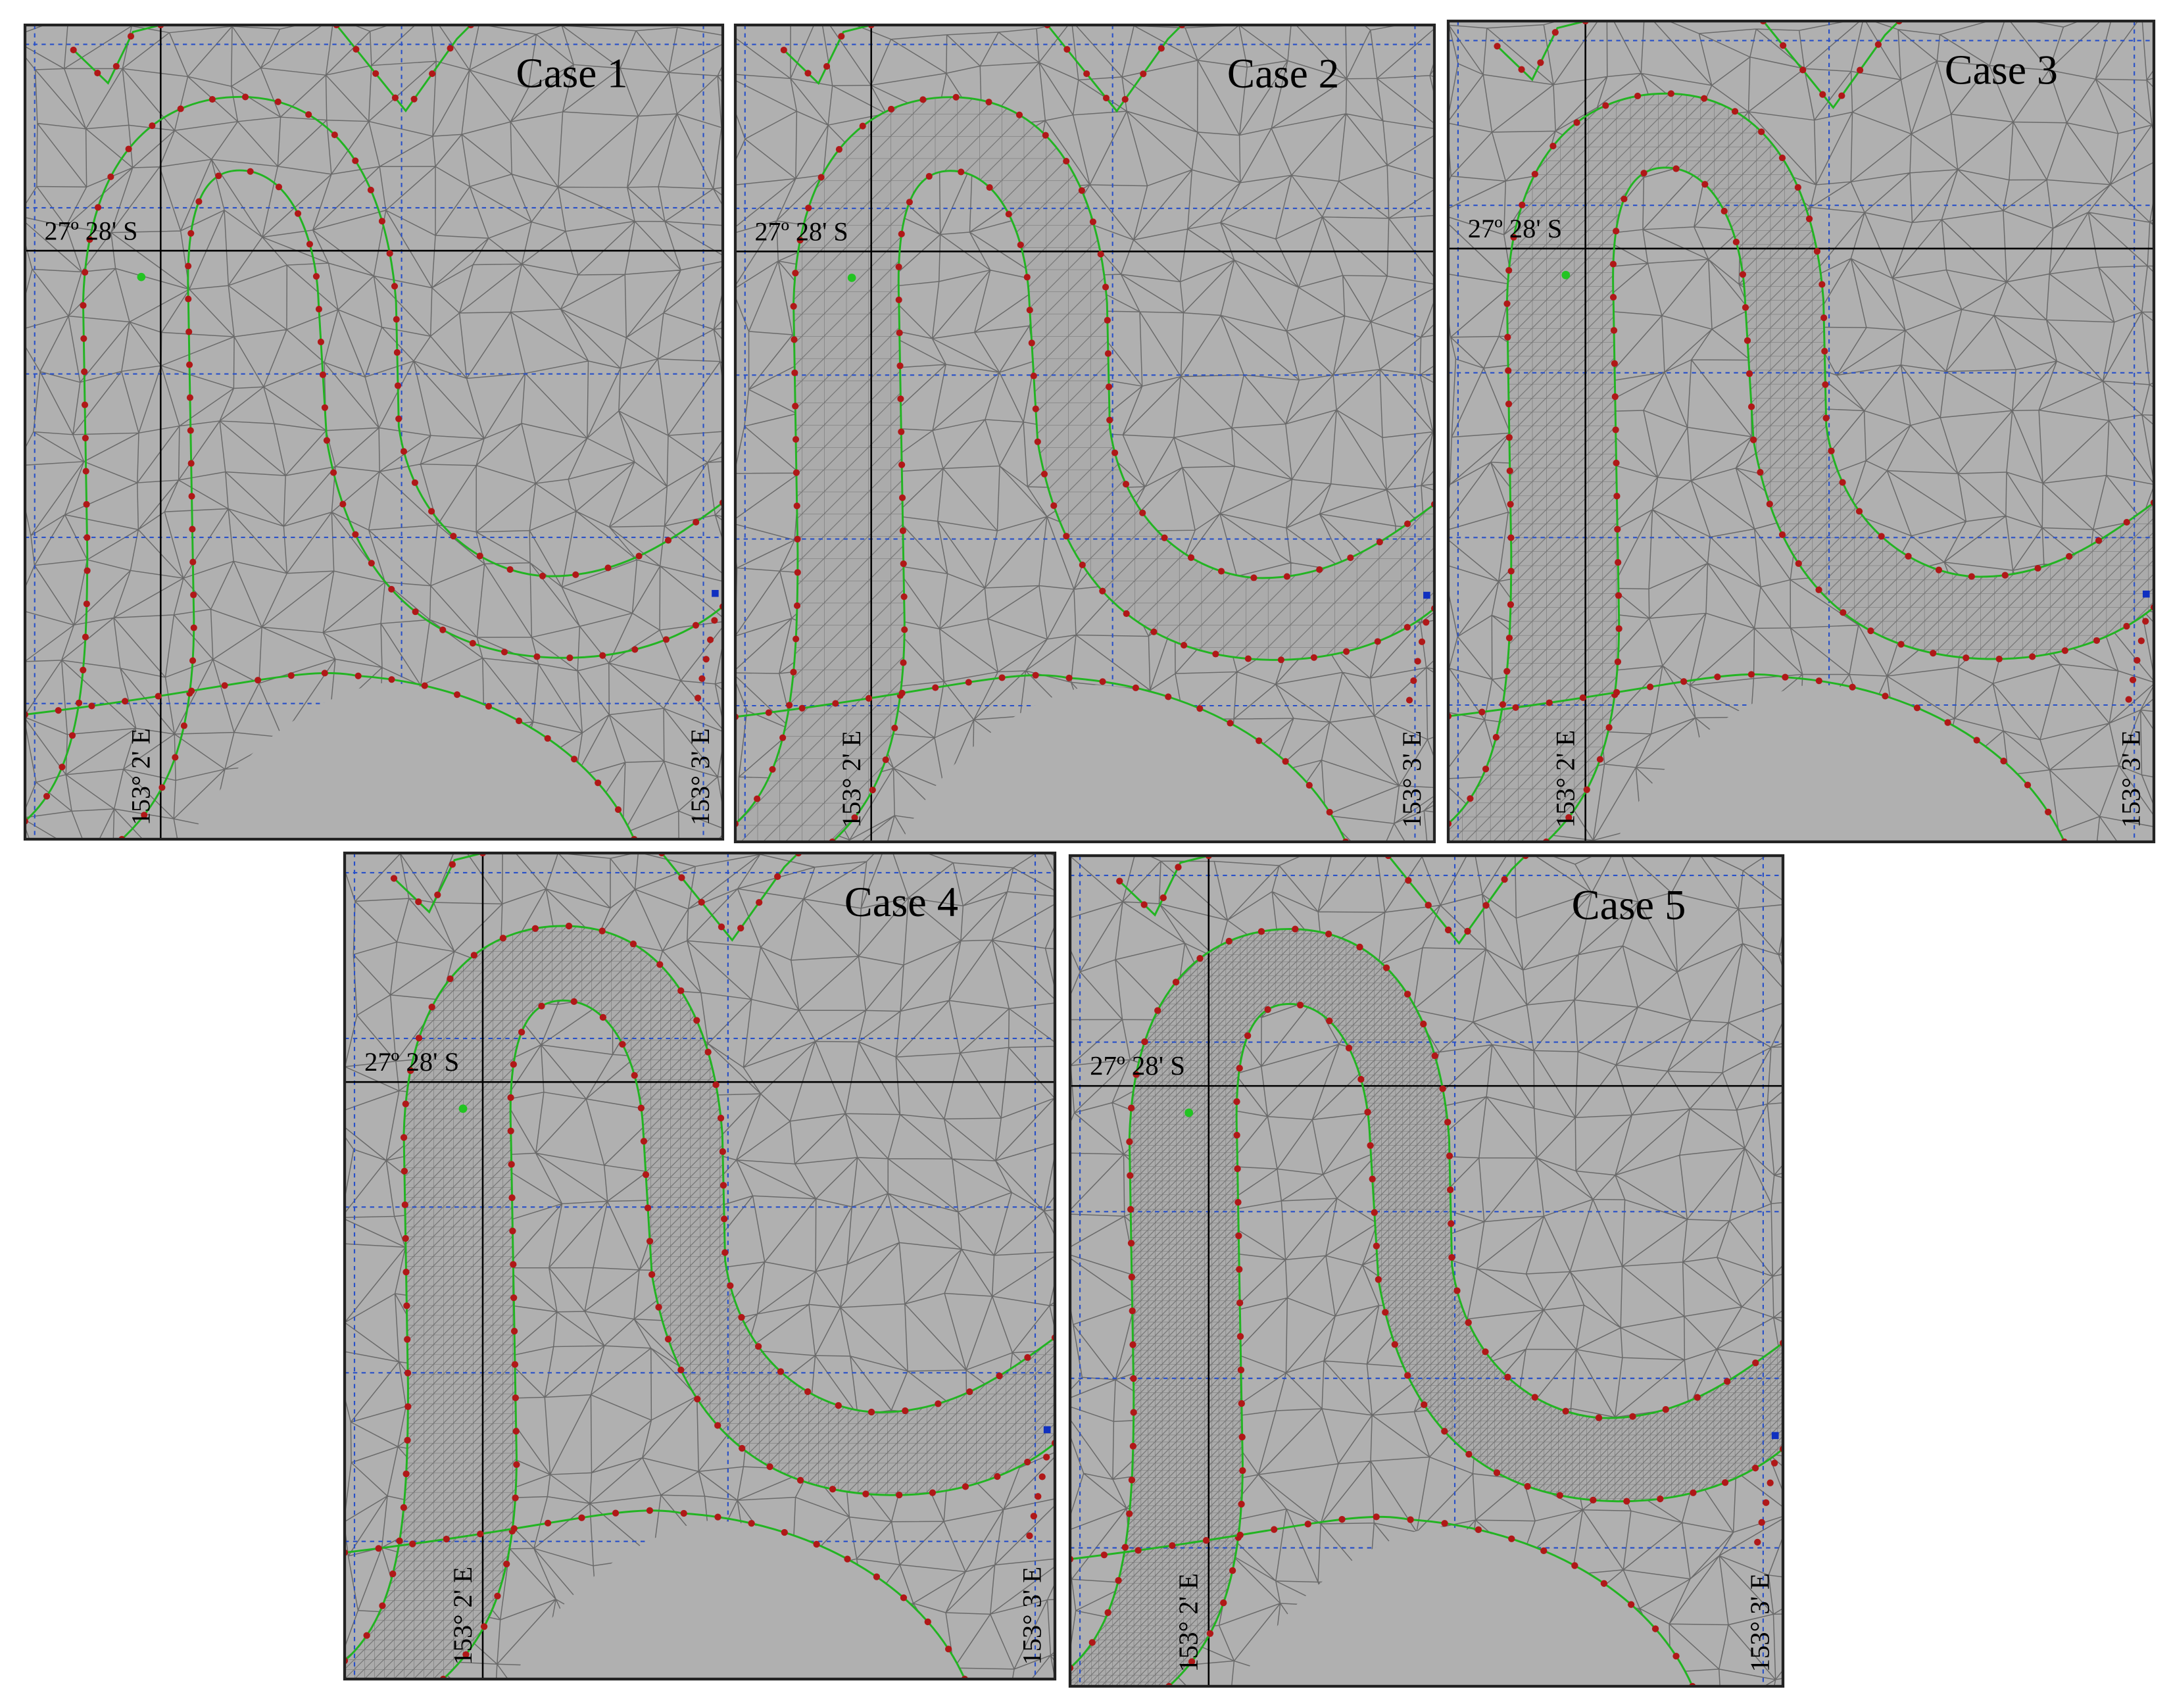 The image size is (2171, 1708). I want to click on panel-title: Case 4, so click(901, 902).